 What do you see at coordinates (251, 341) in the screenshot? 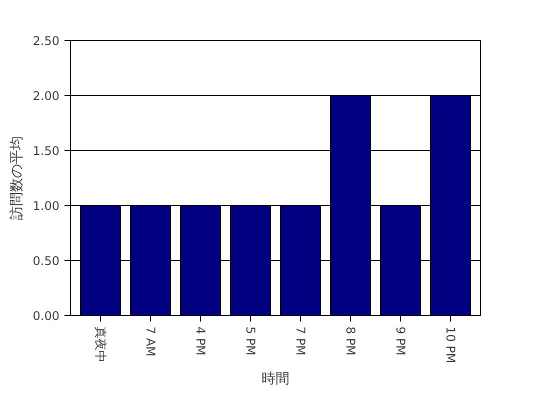
I see `x-tick-label: 5 PM` at bounding box center [251, 341].